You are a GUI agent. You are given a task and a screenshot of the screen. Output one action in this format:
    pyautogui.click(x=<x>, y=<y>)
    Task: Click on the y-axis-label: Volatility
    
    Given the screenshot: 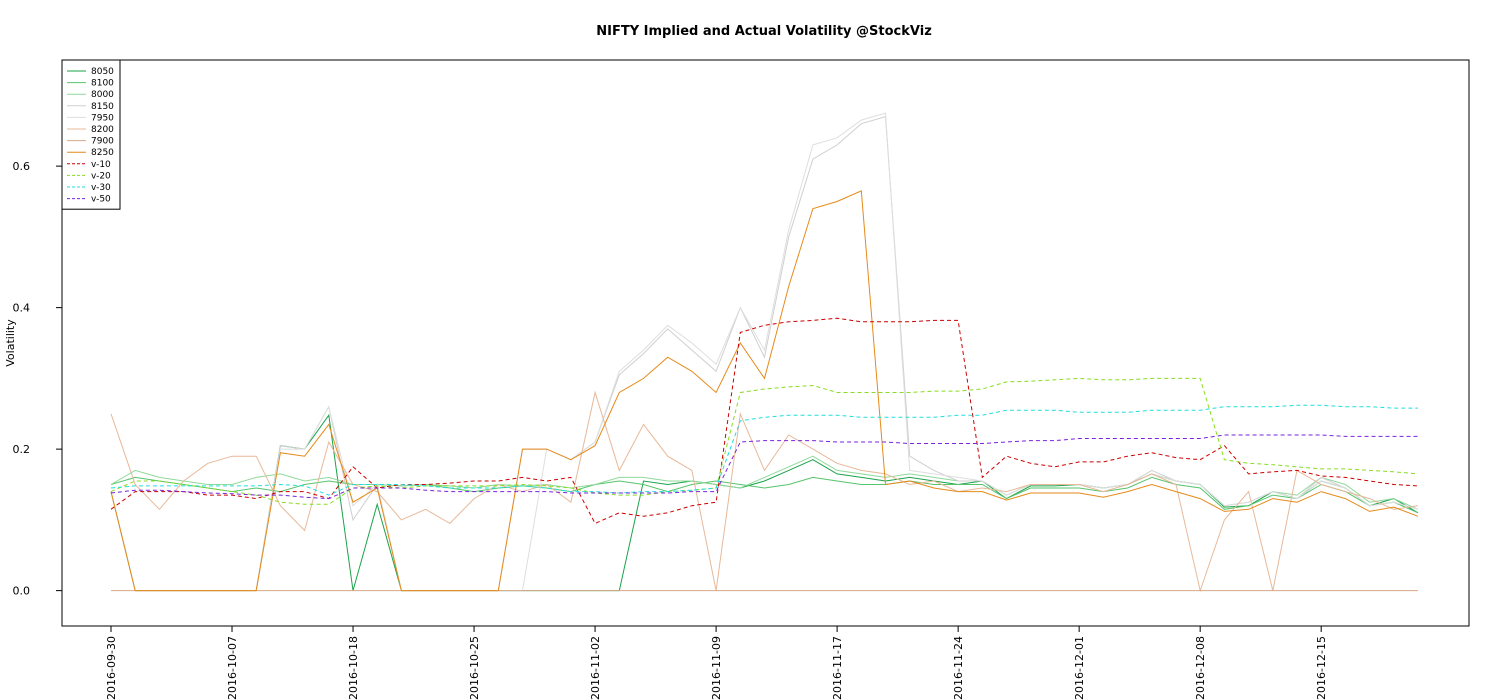 What is the action you would take?
    pyautogui.click(x=10, y=343)
    